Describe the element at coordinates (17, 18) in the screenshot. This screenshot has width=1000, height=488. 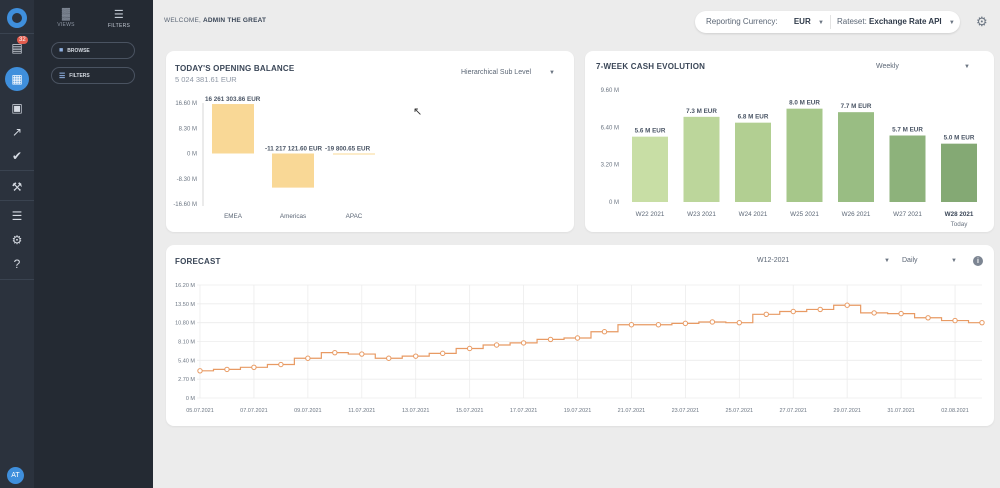
I see `app-logo` at that location.